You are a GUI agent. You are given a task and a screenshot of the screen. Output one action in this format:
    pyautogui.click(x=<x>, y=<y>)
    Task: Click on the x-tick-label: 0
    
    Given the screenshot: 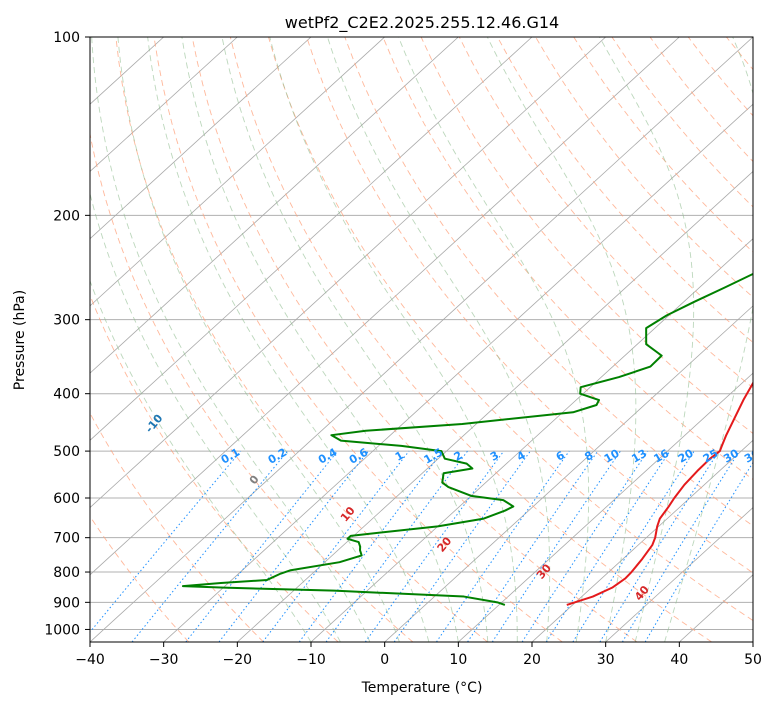 What is the action you would take?
    pyautogui.click(x=384, y=660)
    